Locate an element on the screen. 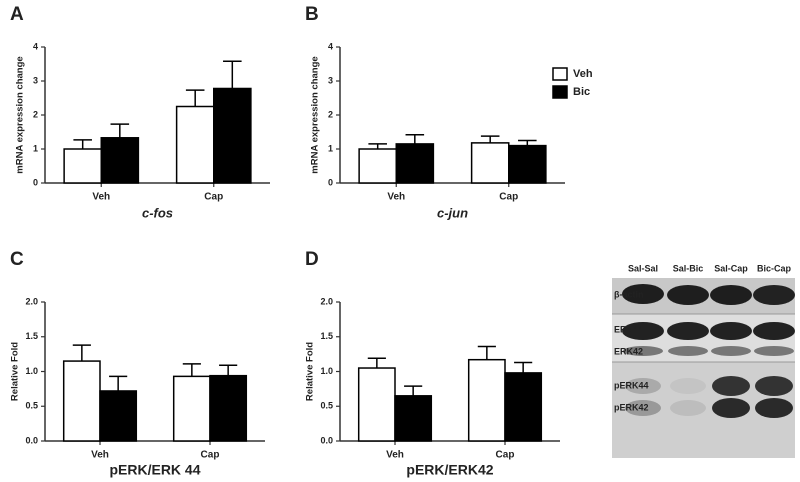 This screenshot has width=800, height=482. lane-label: Sal-Sal is located at coordinates (643, 268).